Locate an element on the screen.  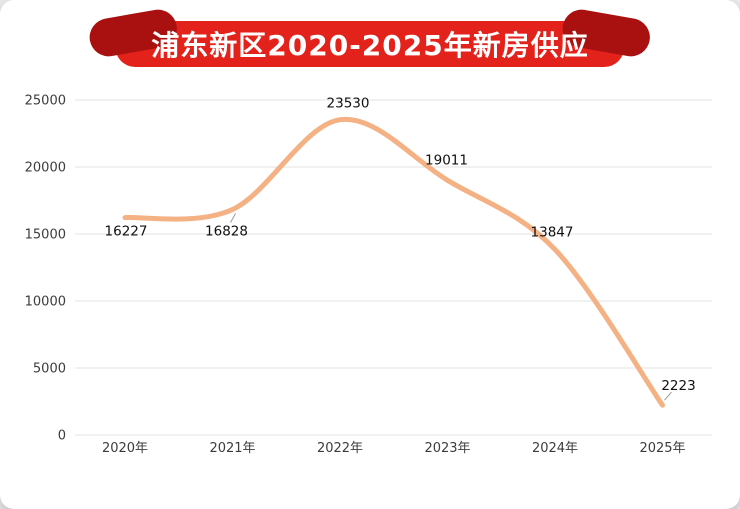
svg-text: 2021年 is located at coordinates (232, 448).